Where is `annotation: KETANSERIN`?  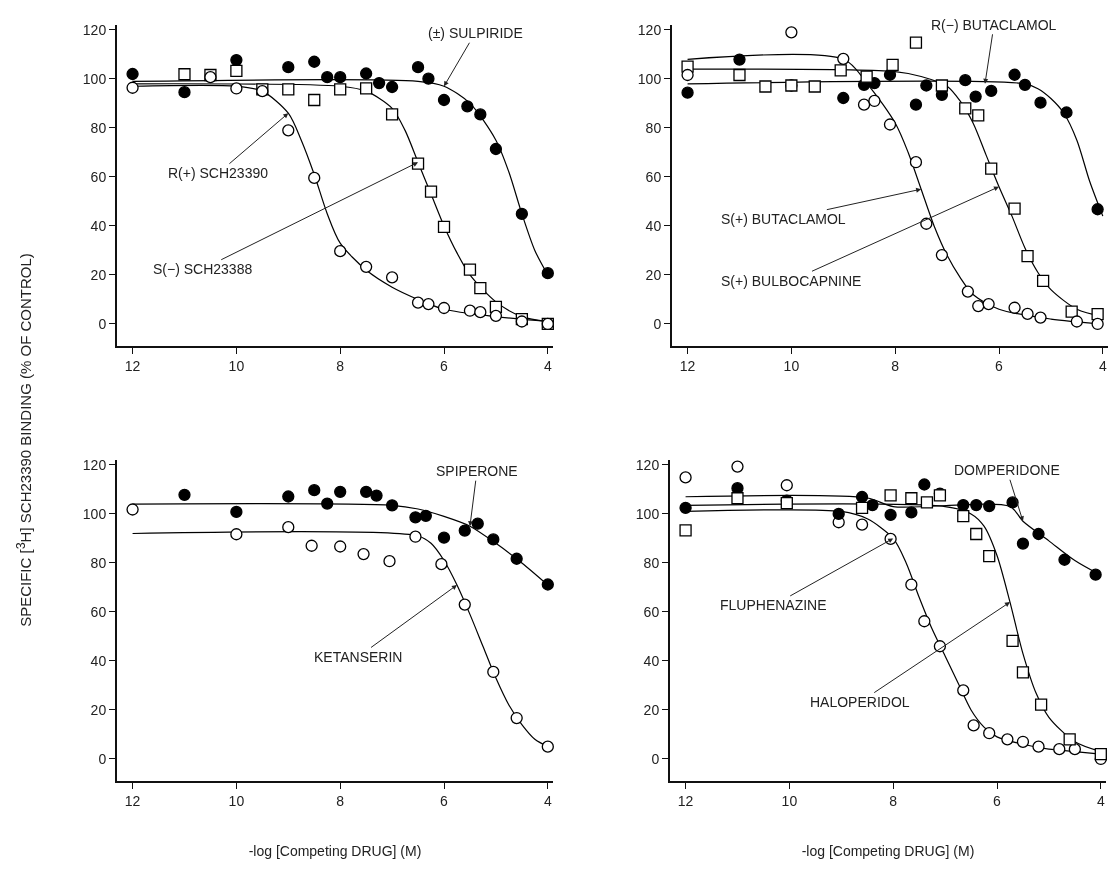 annotation: KETANSERIN is located at coordinates (358, 657).